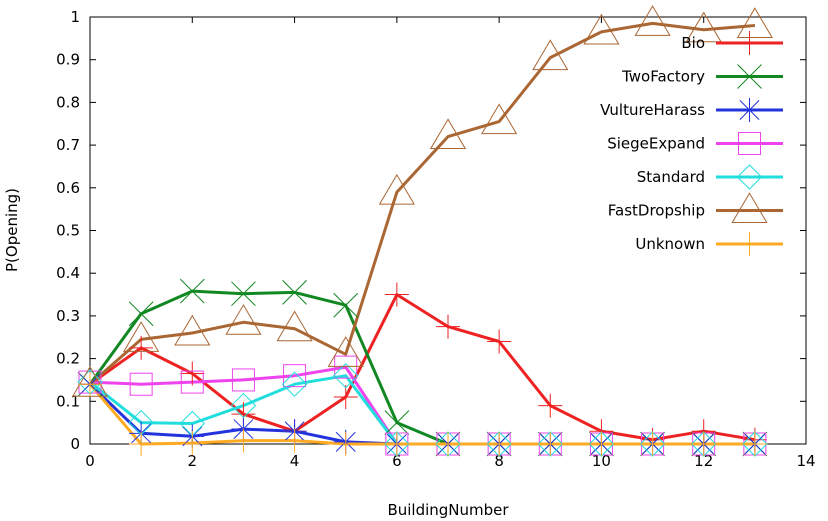 The height and width of the screenshot is (521, 828). I want to click on y-tick-label: 0.7, so click(68, 145).